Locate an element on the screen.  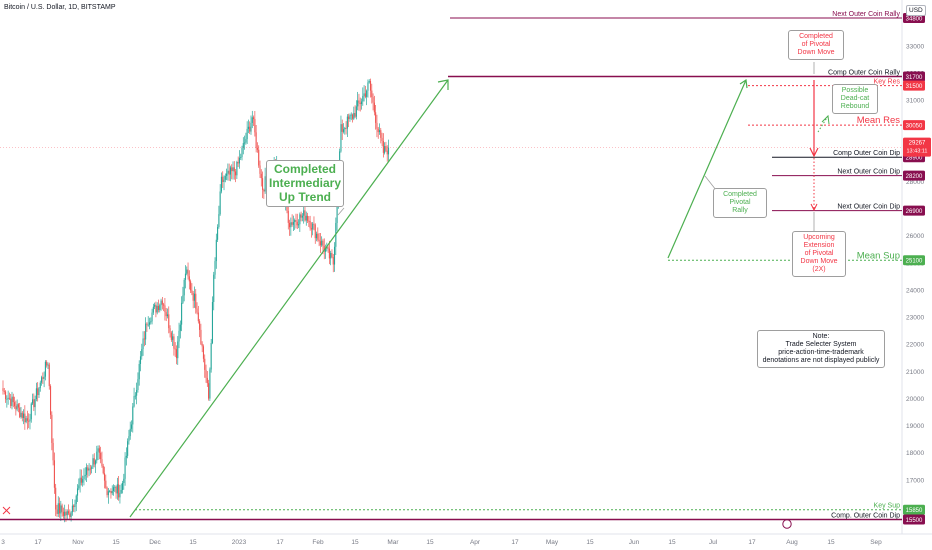
key-sup-label: Key Sup is located at coordinates (887, 506).